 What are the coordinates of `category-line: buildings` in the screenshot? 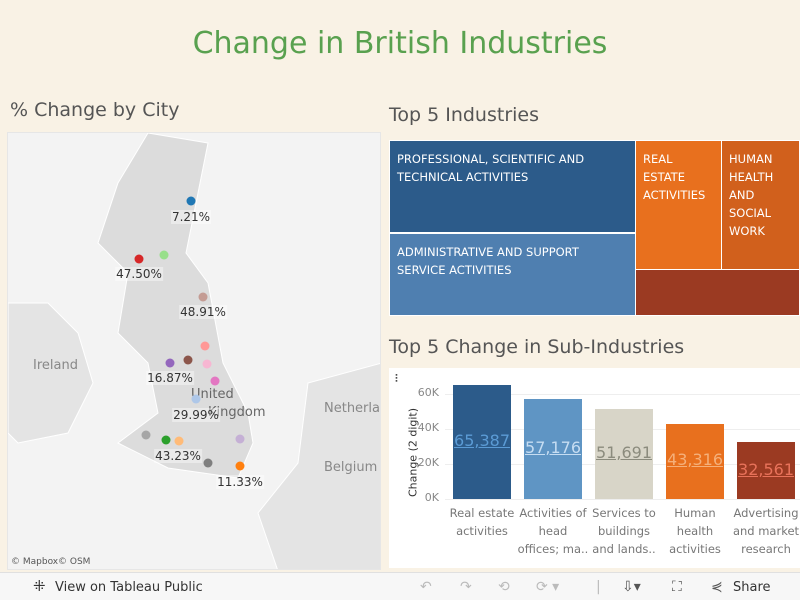 It's located at (624, 531).